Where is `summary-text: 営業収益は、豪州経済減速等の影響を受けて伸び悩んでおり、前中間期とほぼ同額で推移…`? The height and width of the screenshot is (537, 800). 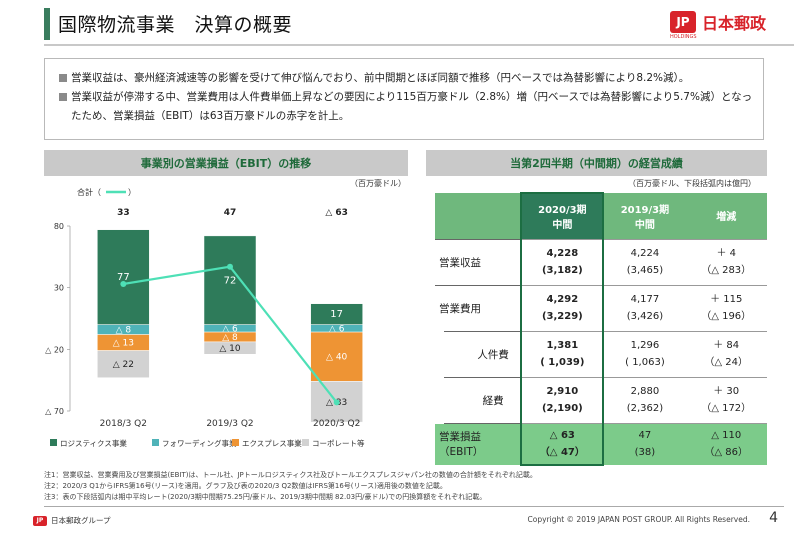 summary-text: 営業収益は、豪州経済減速等の影響を受けて伸び悩んでおり、前中間期とほぼ同額で推移… is located at coordinates (380, 78).